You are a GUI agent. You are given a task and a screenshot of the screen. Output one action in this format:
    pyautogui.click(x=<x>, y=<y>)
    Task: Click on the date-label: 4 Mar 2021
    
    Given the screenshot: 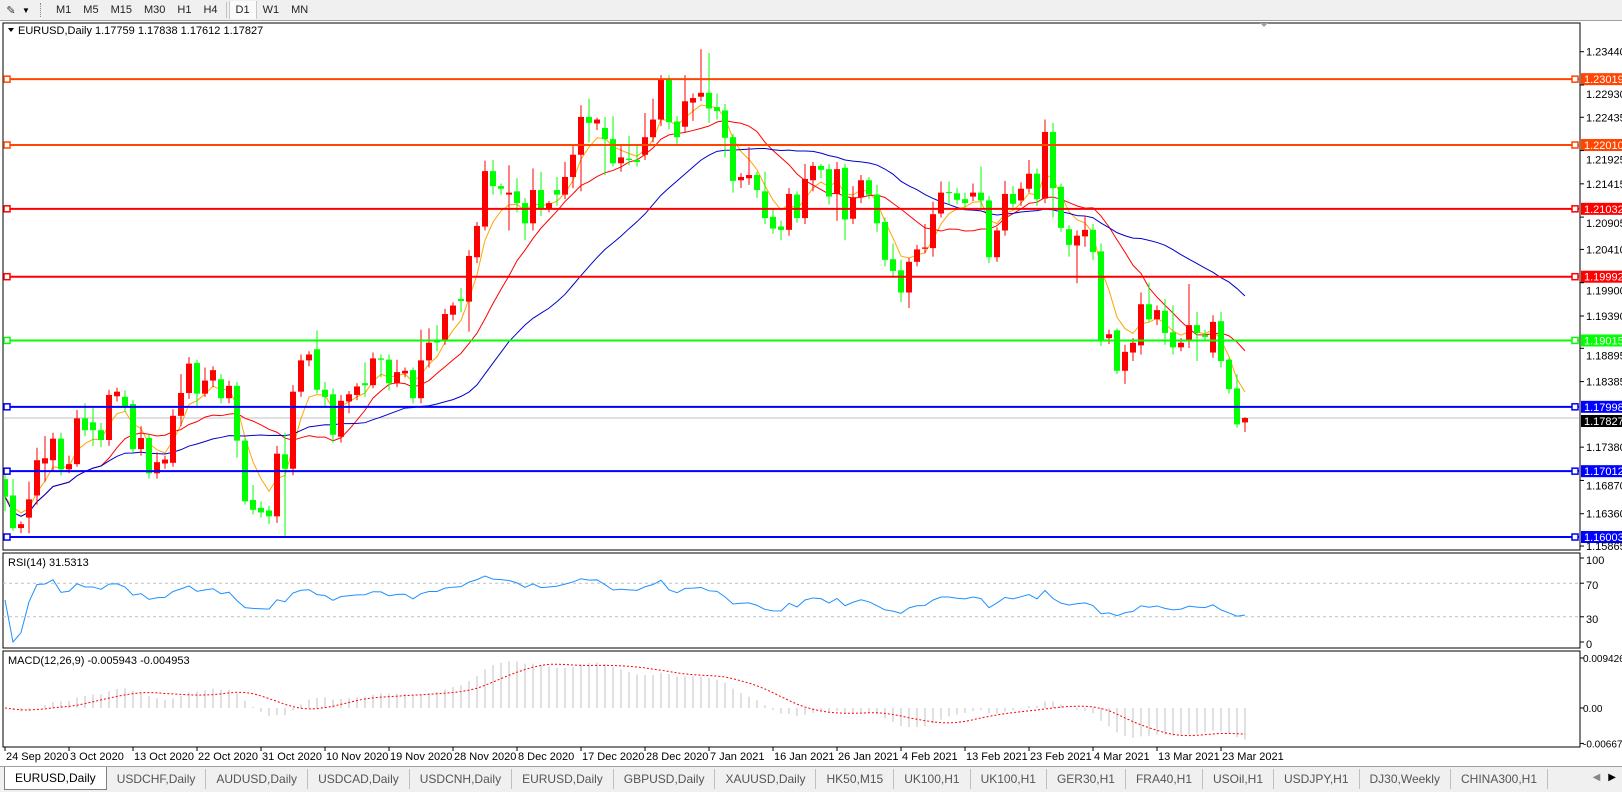 What is the action you would take?
    pyautogui.click(x=1122, y=757)
    